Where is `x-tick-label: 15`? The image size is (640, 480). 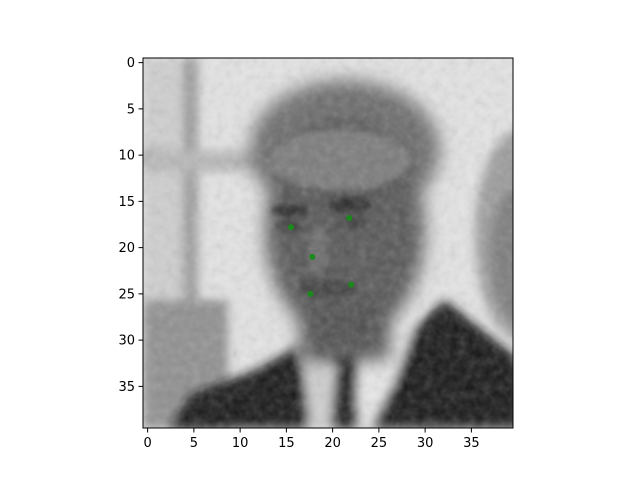
x-tick-label: 15 is located at coordinates (286, 443).